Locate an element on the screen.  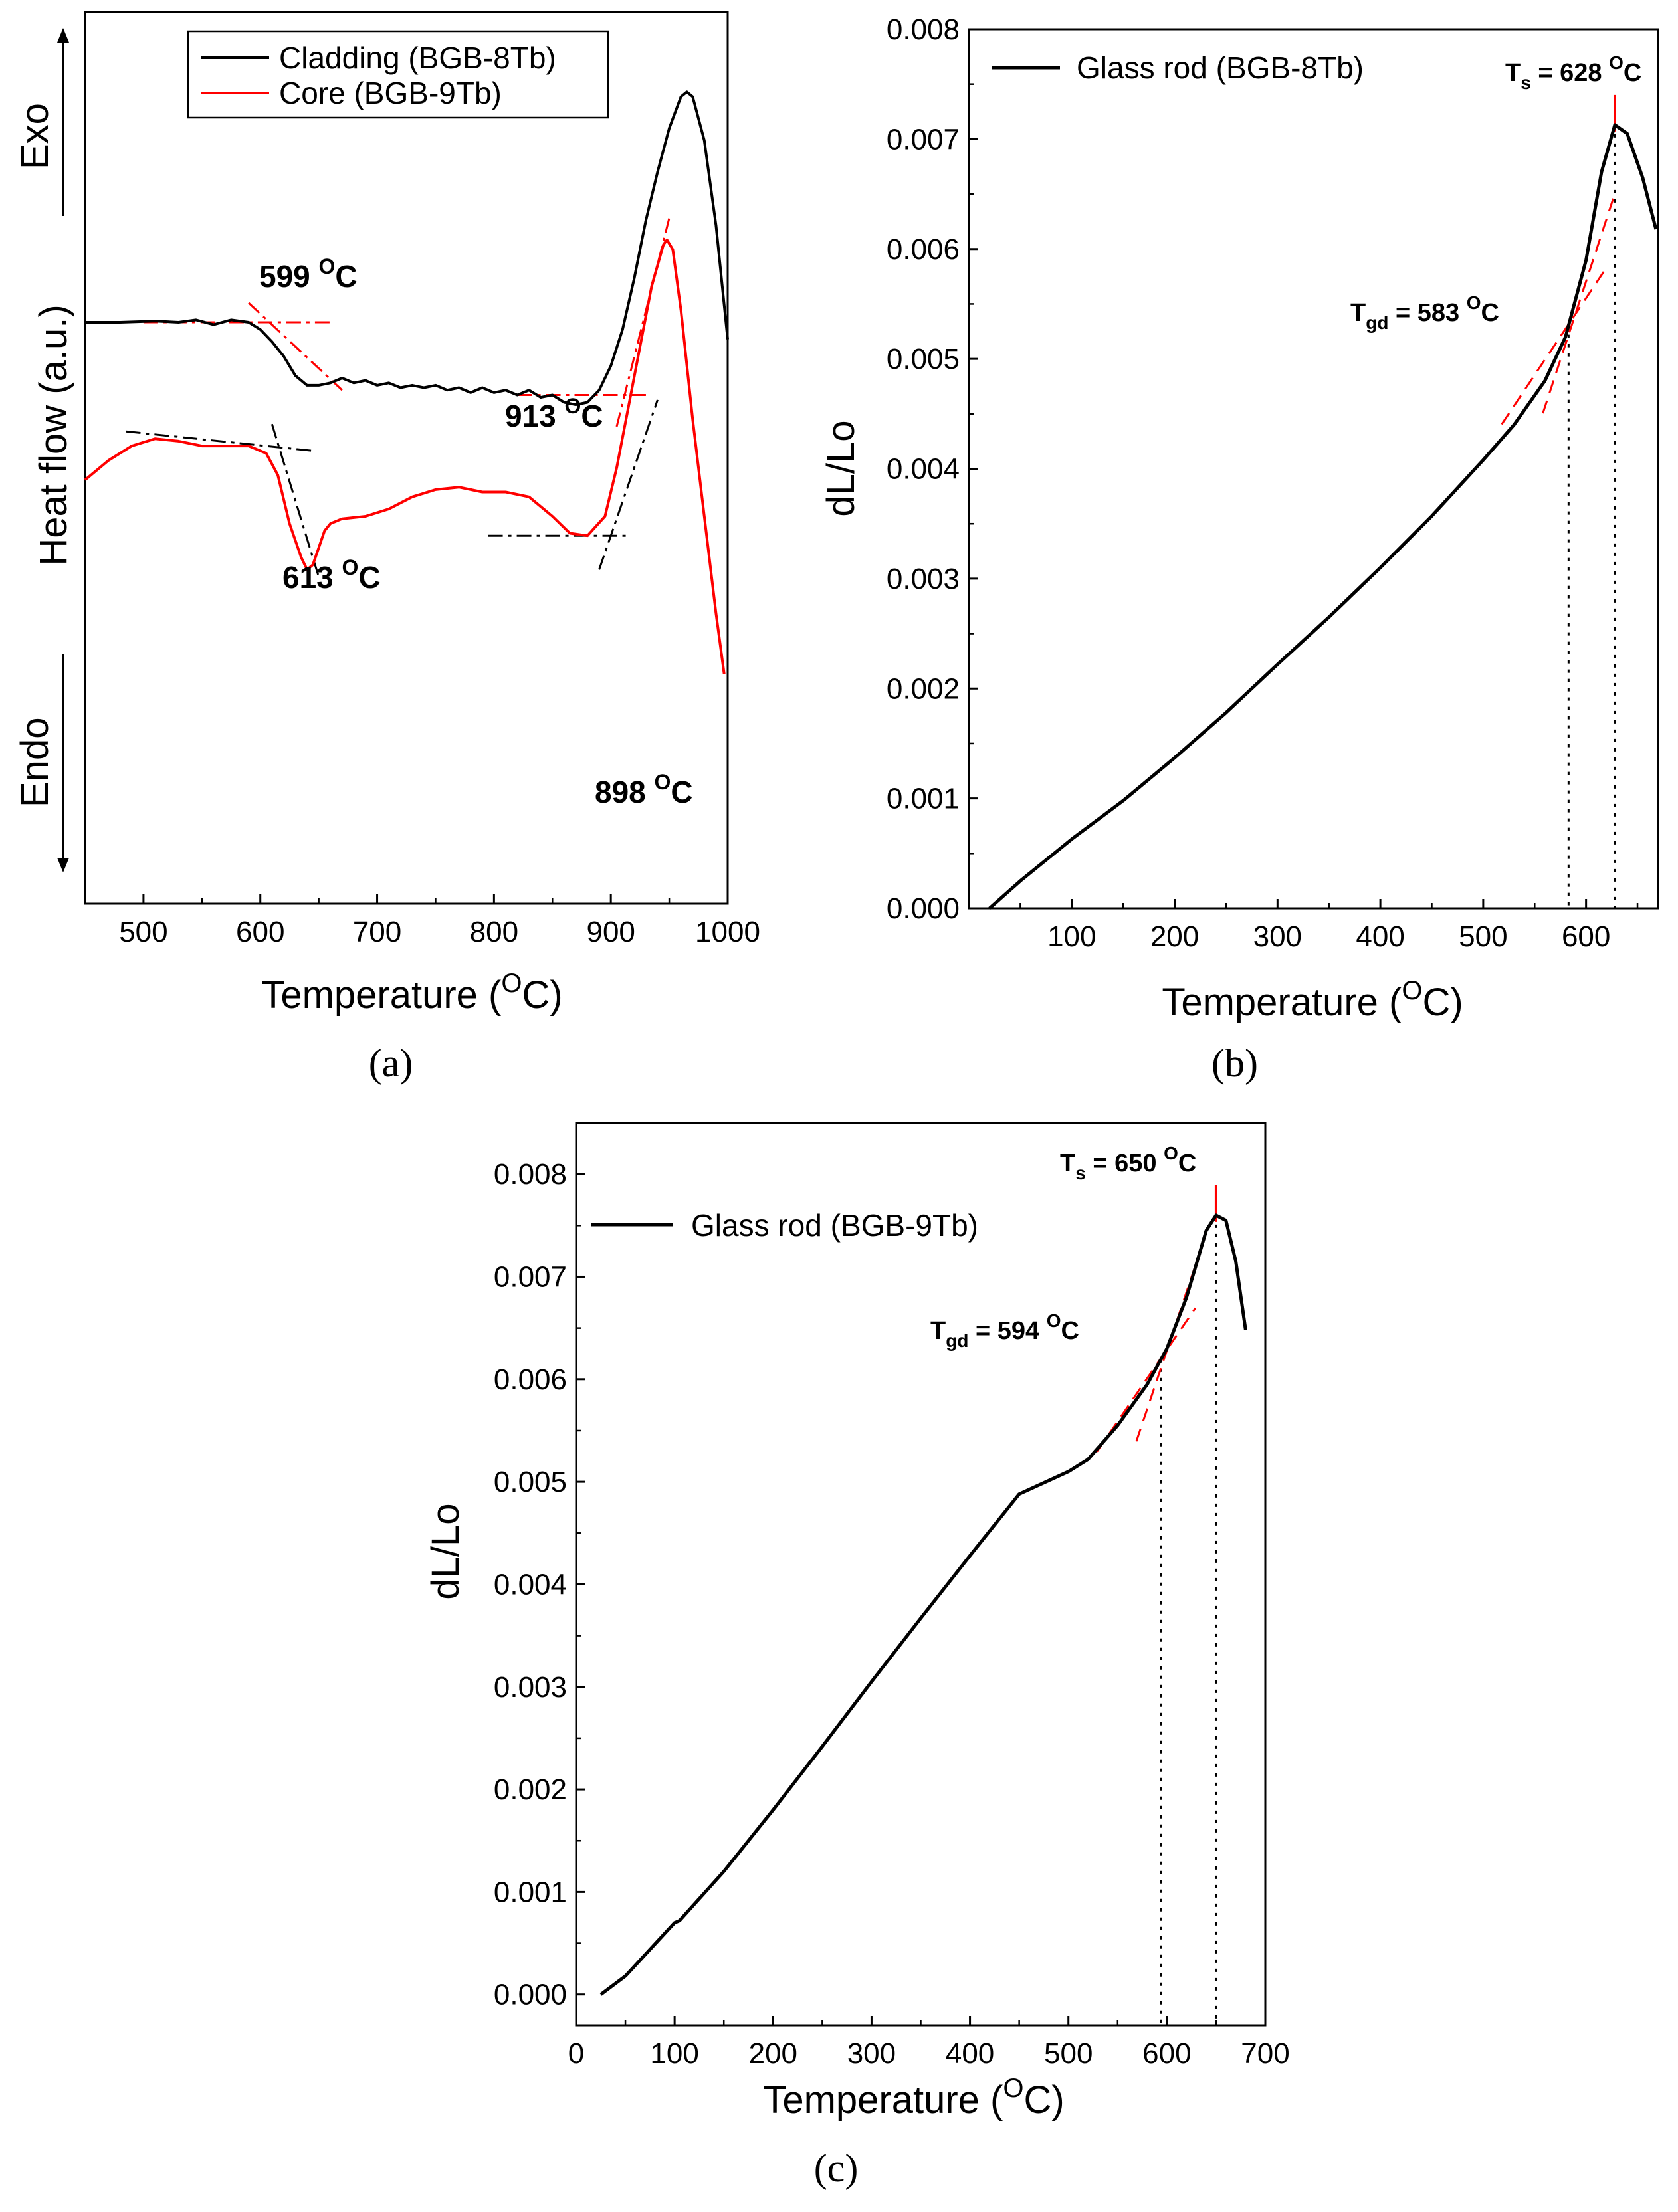
panel-c-series is located at coordinates (923, 1605).